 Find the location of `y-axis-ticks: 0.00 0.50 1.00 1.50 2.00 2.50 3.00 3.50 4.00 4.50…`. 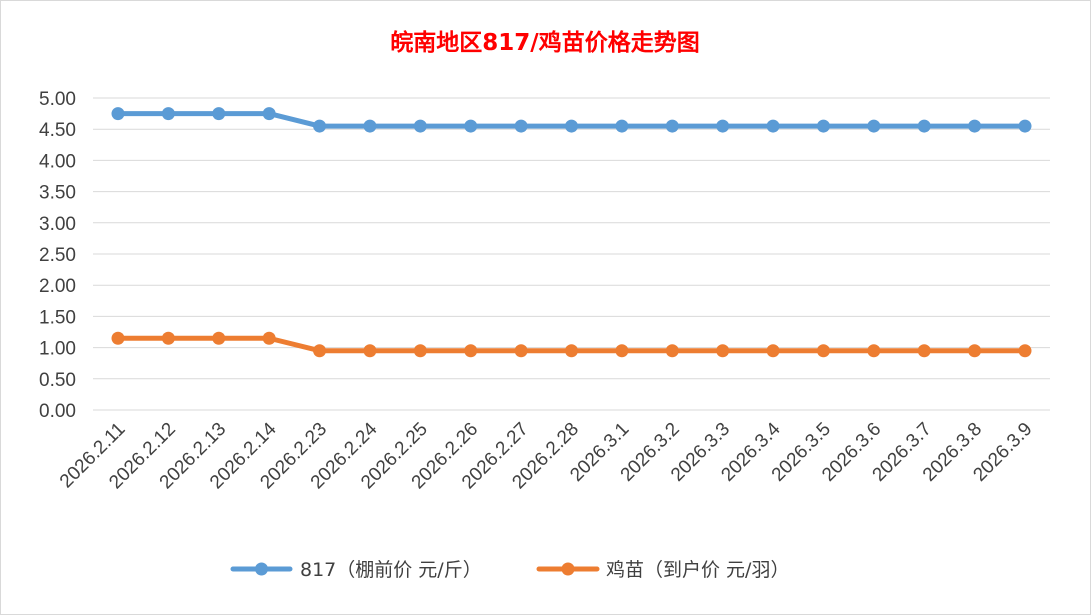

y-axis-ticks: 0.00 0.50 1.00 1.50 2.00 2.50 3.00 3.50 4.00 4.50… is located at coordinates (57, 255).